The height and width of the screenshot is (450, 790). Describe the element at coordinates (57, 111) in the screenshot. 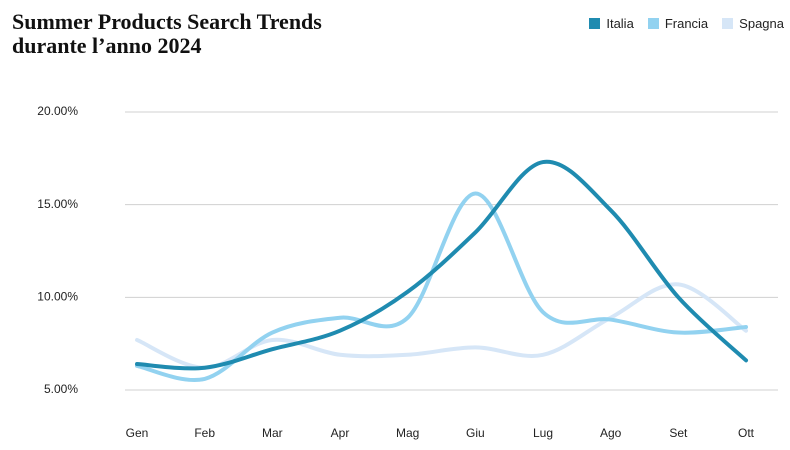

I see `y-tick-label: 20.00%` at that location.